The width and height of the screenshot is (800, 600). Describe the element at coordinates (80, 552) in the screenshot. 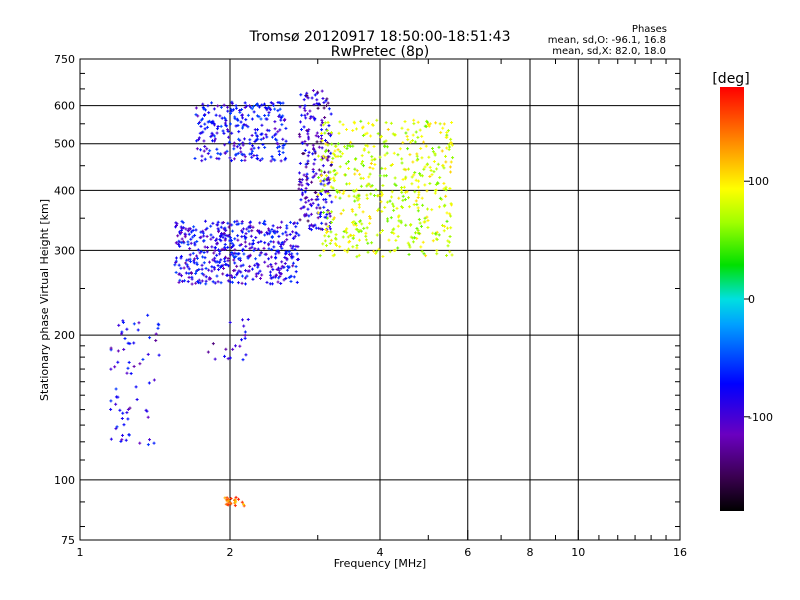

I see `x-tick-label: 1` at that location.